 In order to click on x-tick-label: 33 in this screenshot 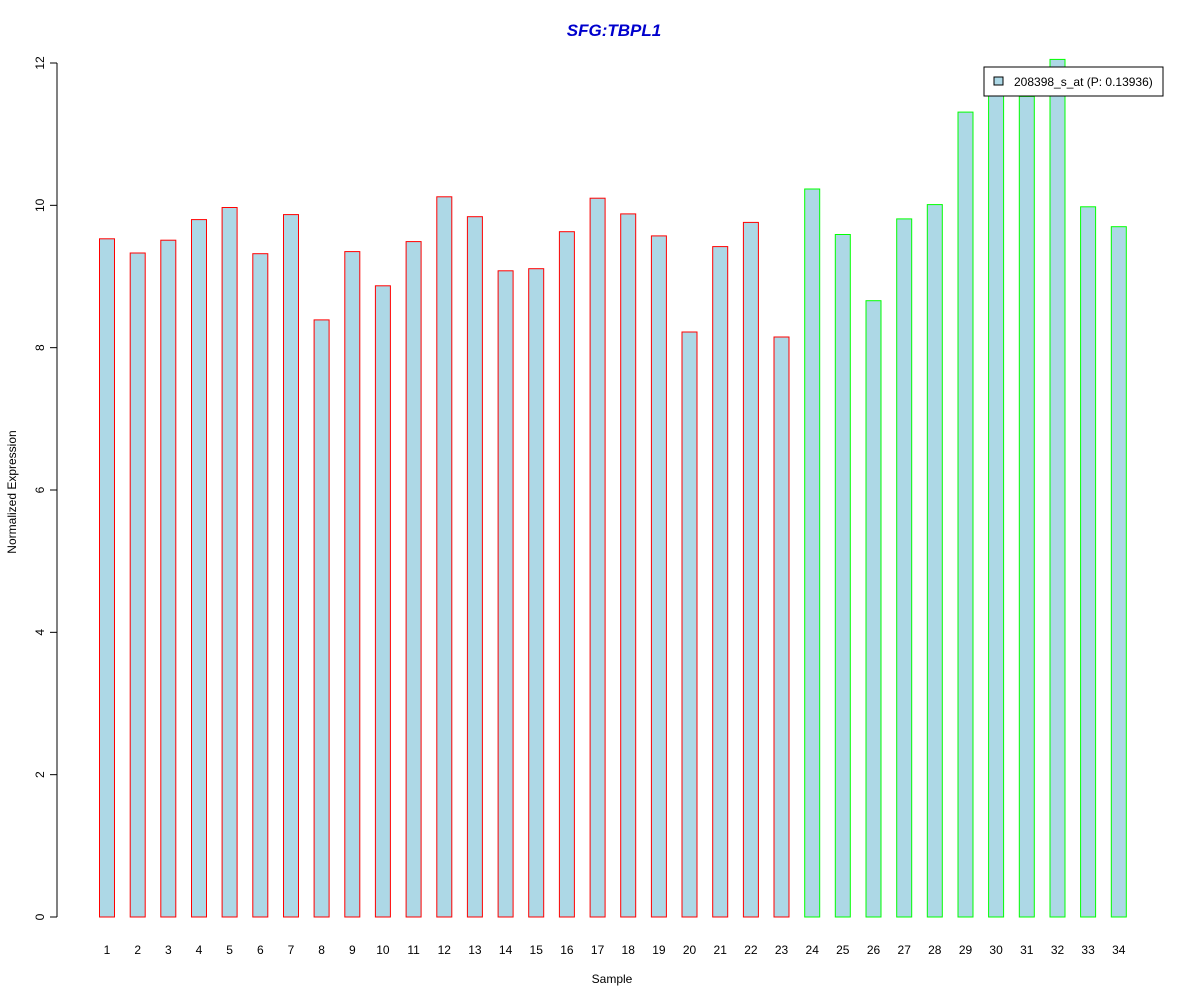, I will do `click(1088, 950)`.